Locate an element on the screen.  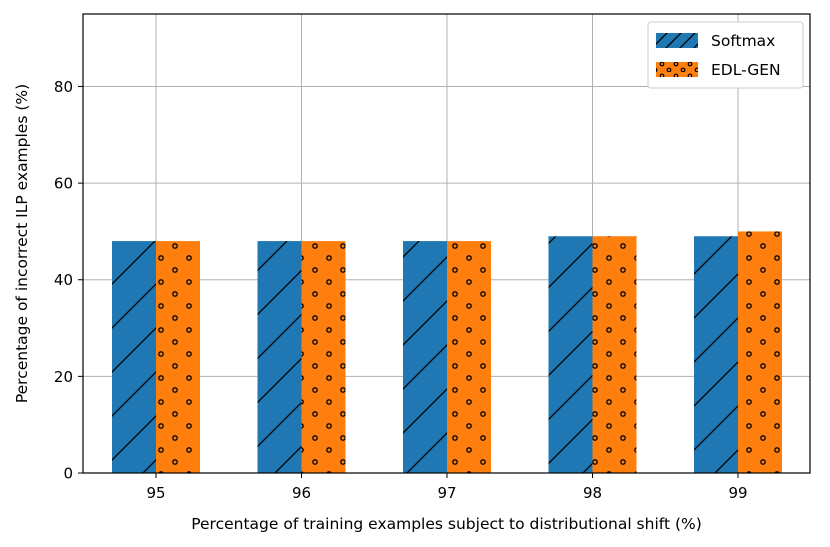
legend-label-softmax: Softmax is located at coordinates (743, 41).